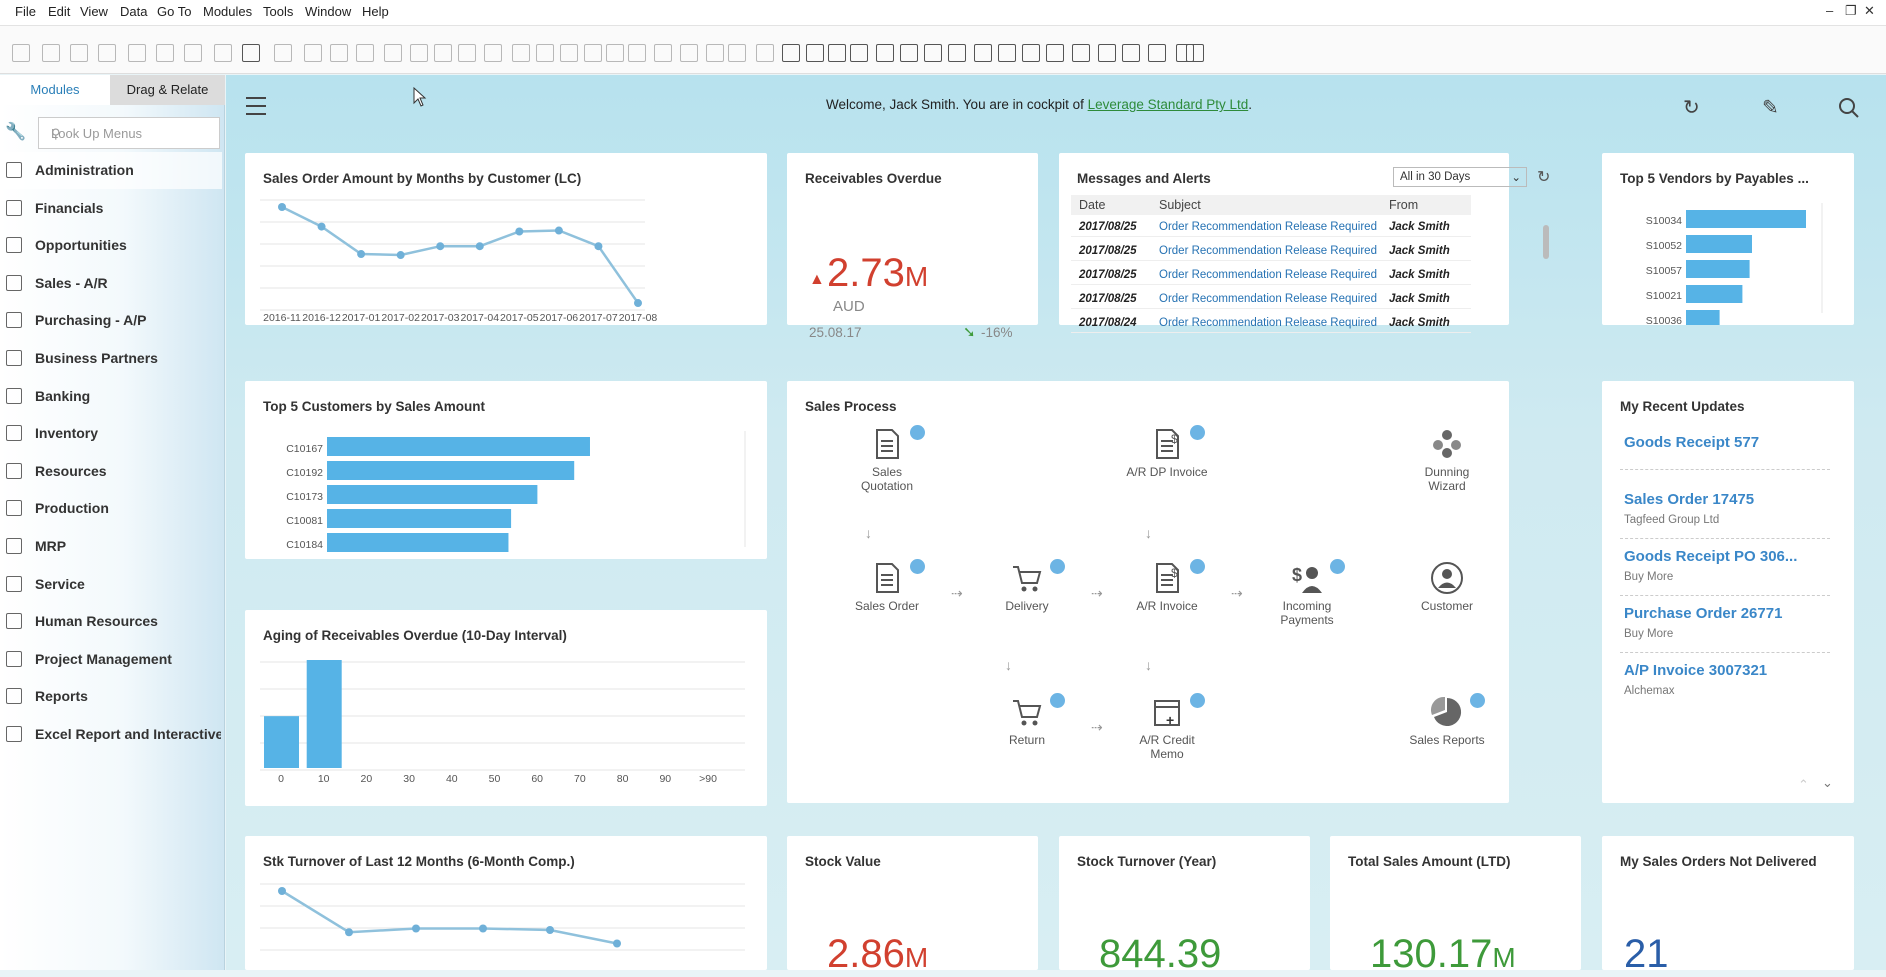 The width and height of the screenshot is (1886, 977). What do you see at coordinates (887, 460) in the screenshot?
I see `process-node-sales-quotation: Sales Quotation` at bounding box center [887, 460].